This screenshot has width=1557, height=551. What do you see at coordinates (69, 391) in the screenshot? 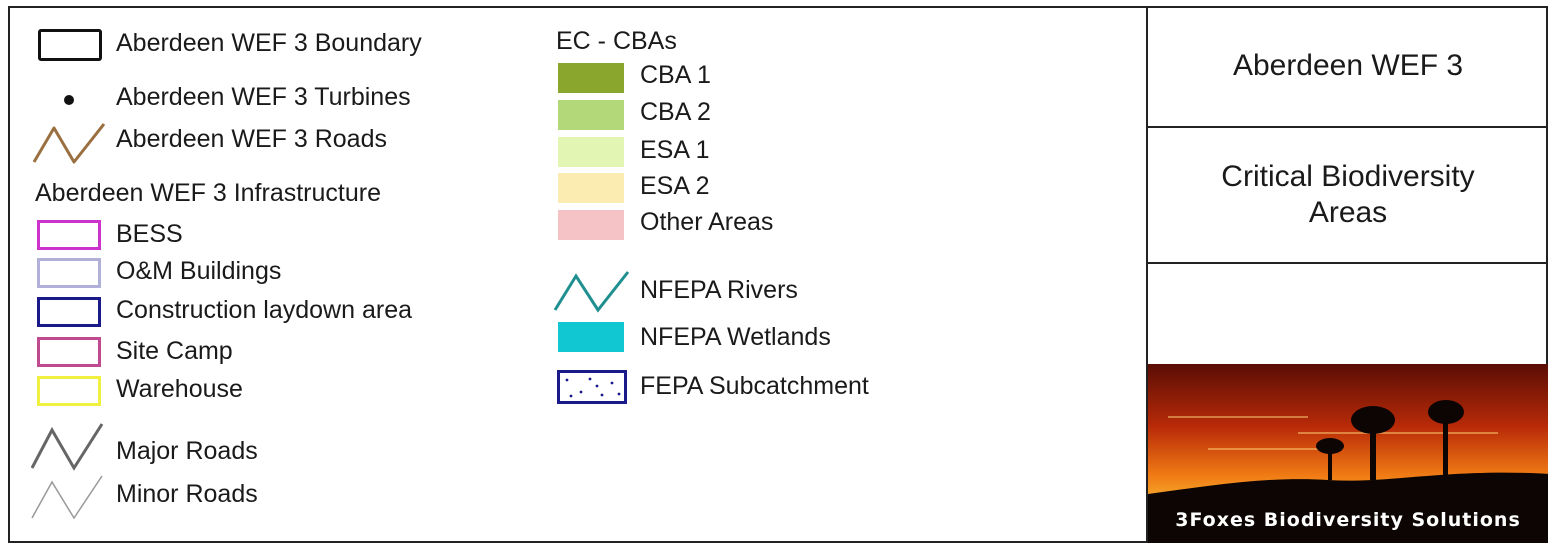
I see `warehouse-symbol` at bounding box center [69, 391].